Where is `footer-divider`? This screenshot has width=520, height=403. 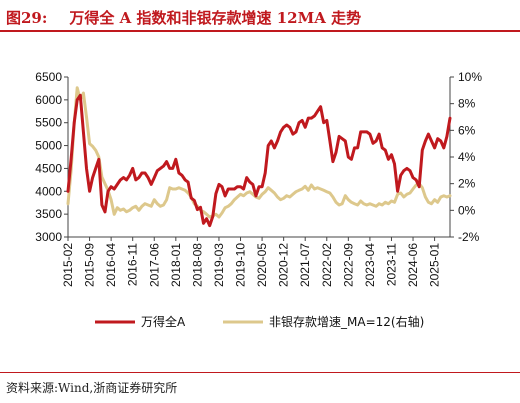
footer-divider is located at coordinates (260, 372).